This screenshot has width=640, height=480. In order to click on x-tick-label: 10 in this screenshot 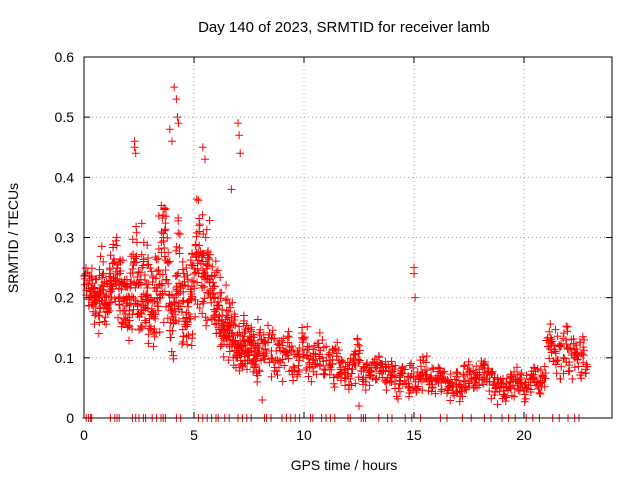, I will do `click(304, 435)`.